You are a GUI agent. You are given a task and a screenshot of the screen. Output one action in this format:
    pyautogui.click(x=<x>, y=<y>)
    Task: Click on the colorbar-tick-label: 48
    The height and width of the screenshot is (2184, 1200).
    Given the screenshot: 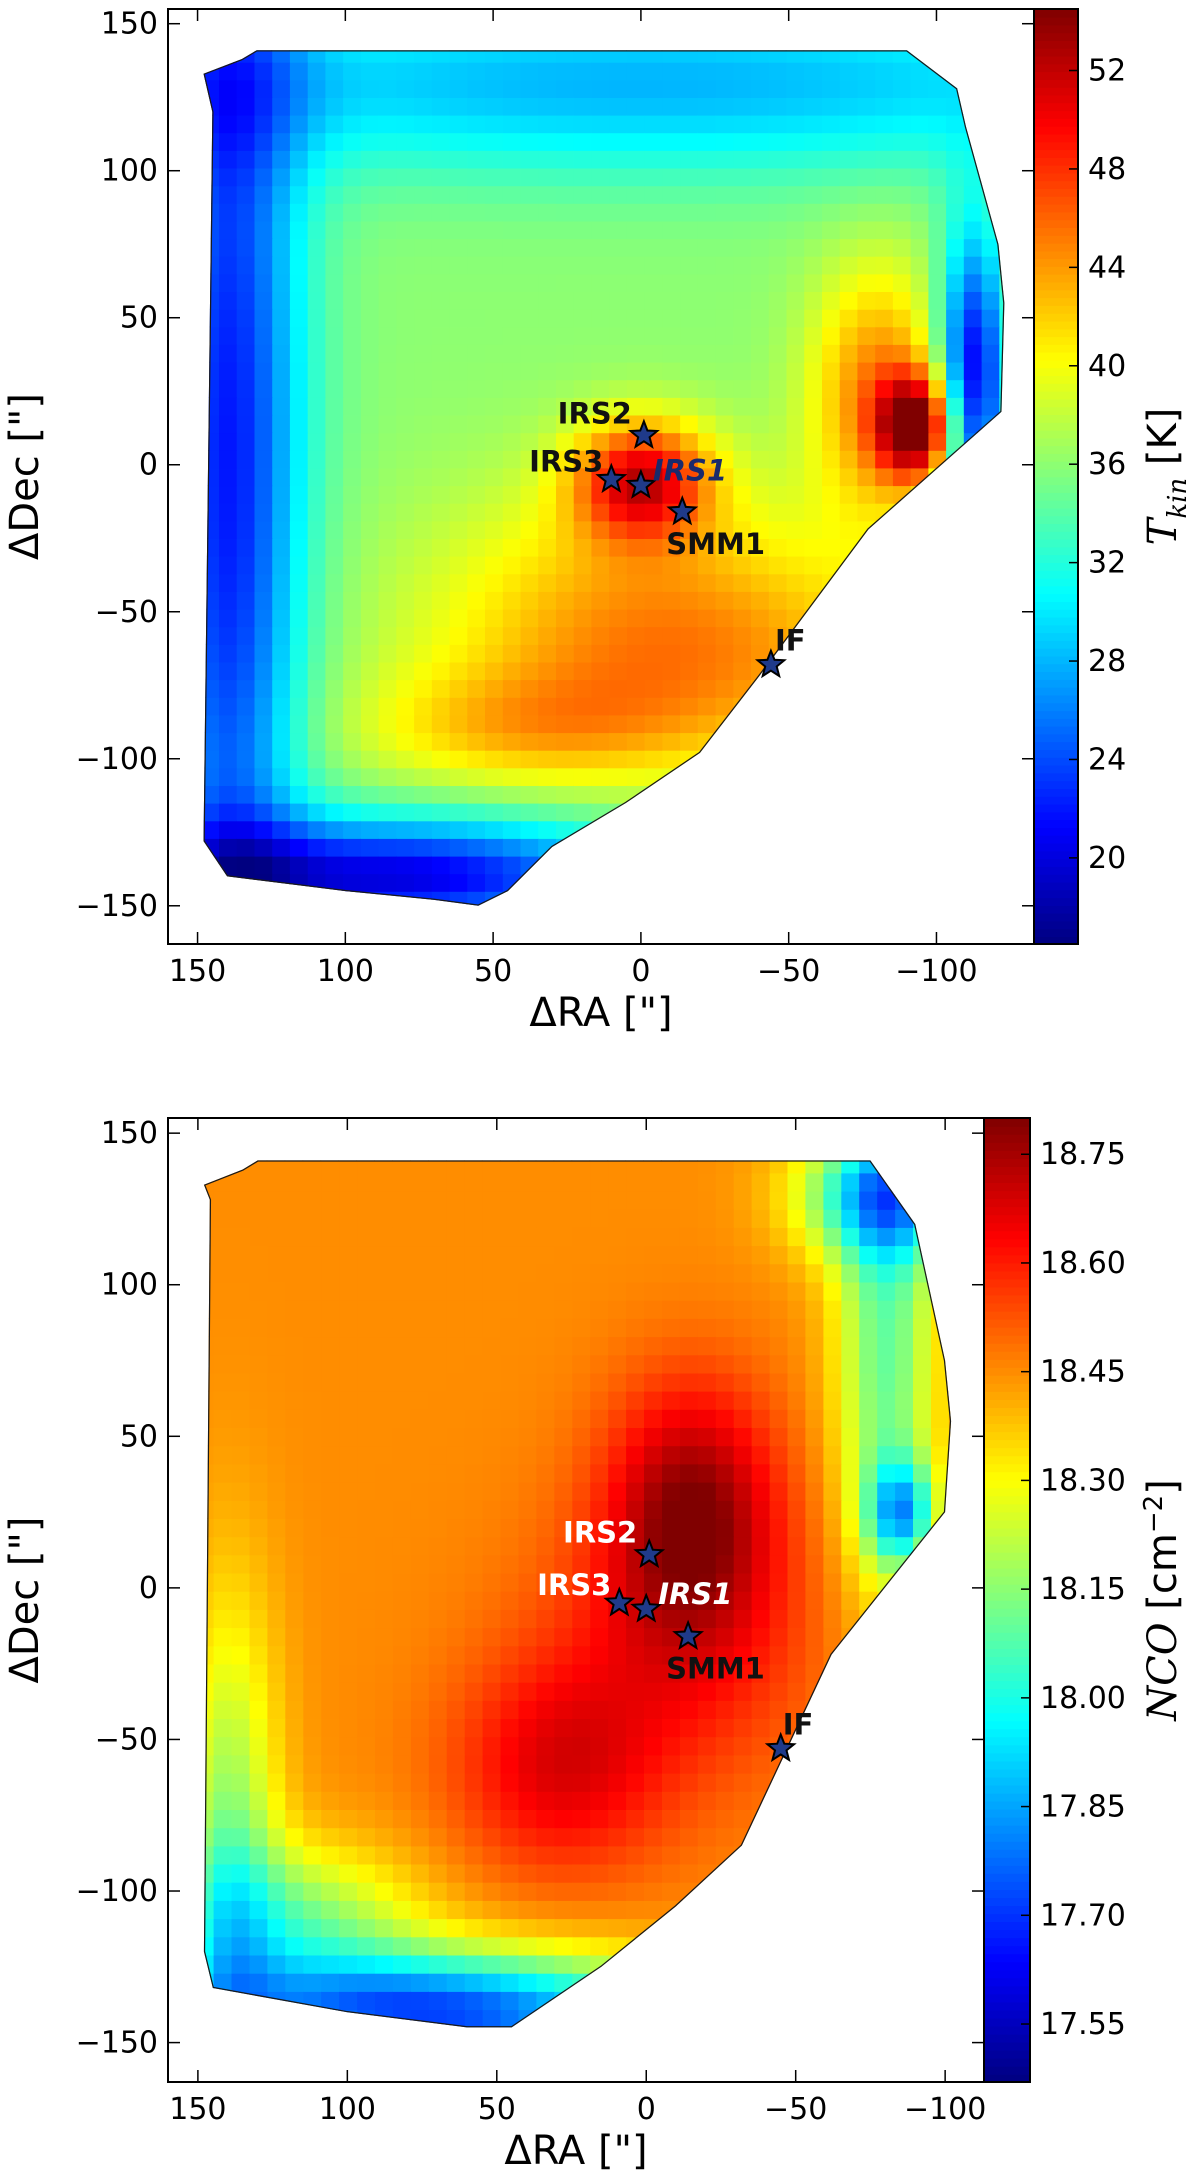 What is the action you would take?
    pyautogui.click(x=1107, y=169)
    